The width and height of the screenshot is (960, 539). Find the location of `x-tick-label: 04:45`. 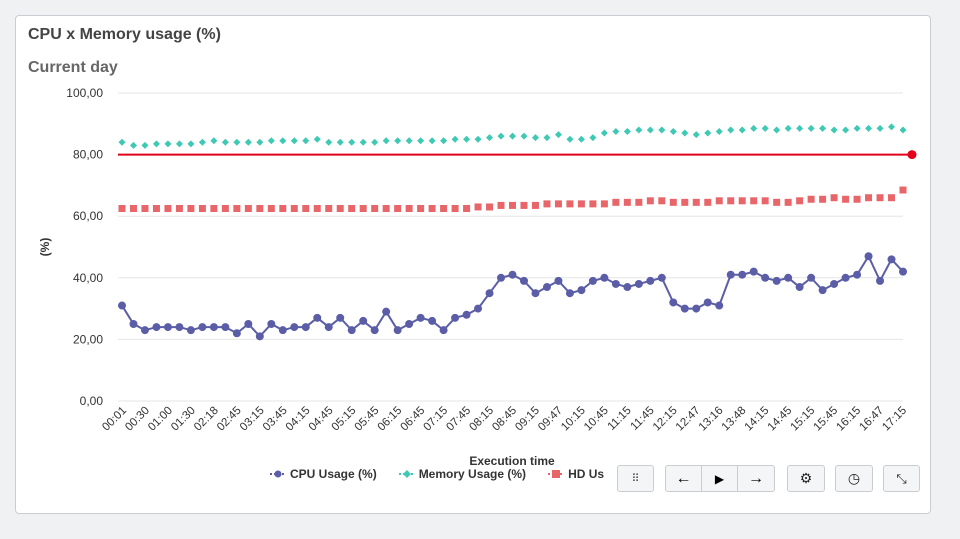

x-tick-label: 04:45 is located at coordinates (321, 419).